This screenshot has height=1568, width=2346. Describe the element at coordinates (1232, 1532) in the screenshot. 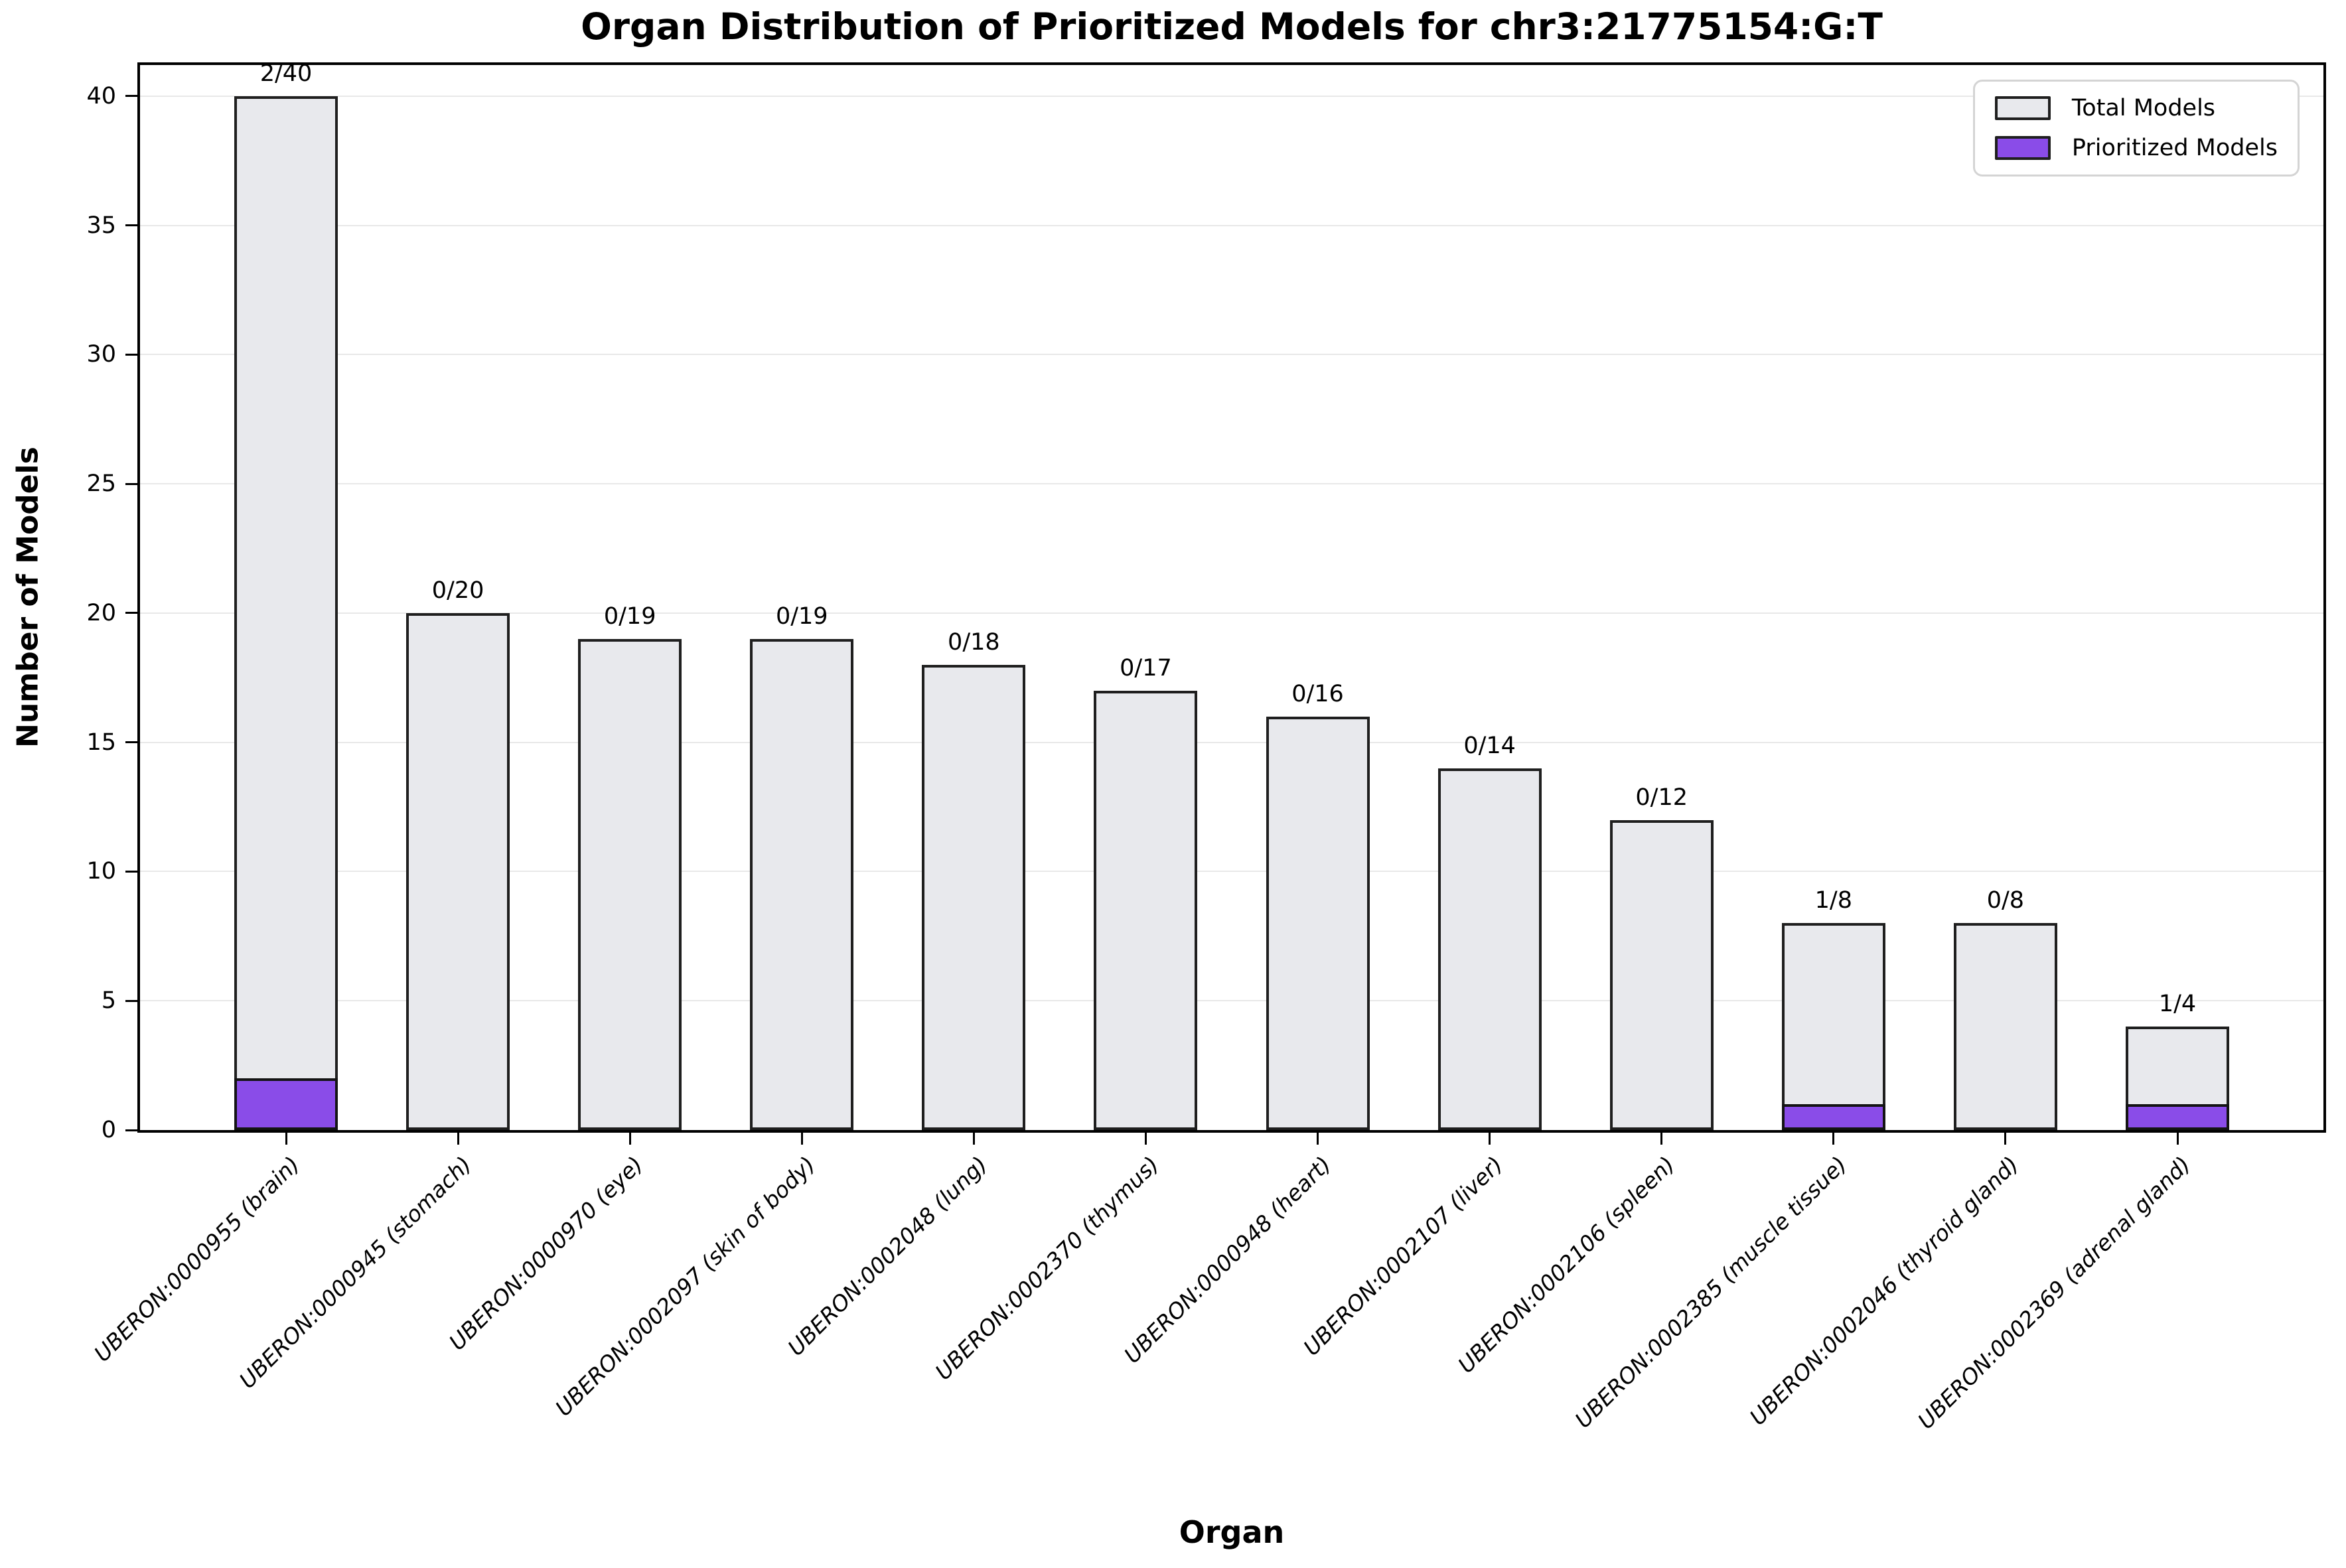

I see `x-axis-label: Organ` at that location.